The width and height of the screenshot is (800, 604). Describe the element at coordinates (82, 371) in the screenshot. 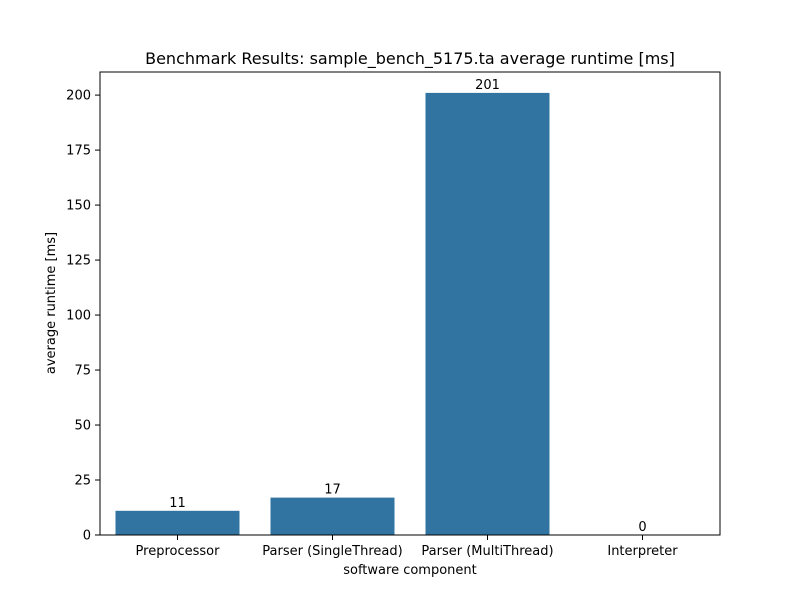

I see `y-tick-label: 75` at that location.